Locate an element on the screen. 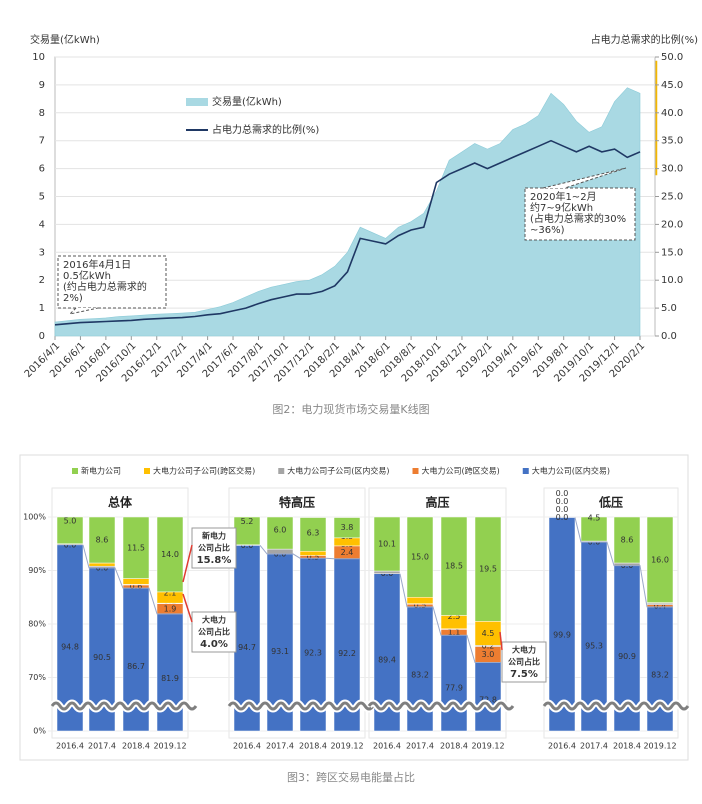 Image resolution: width=702 pixels, height=804 pixels. annotation-box is located at coordinates (580, 214).